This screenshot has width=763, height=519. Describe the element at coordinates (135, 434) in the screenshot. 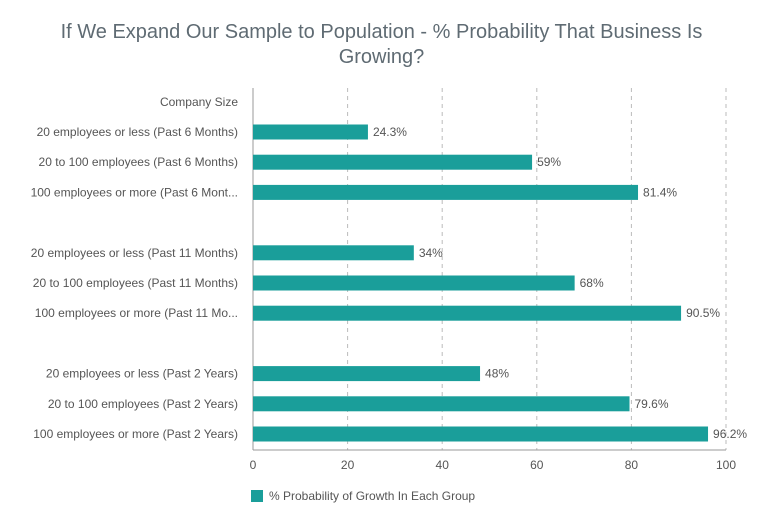

I see `category-label: 100 employees or more (Past 2 Years)` at that location.